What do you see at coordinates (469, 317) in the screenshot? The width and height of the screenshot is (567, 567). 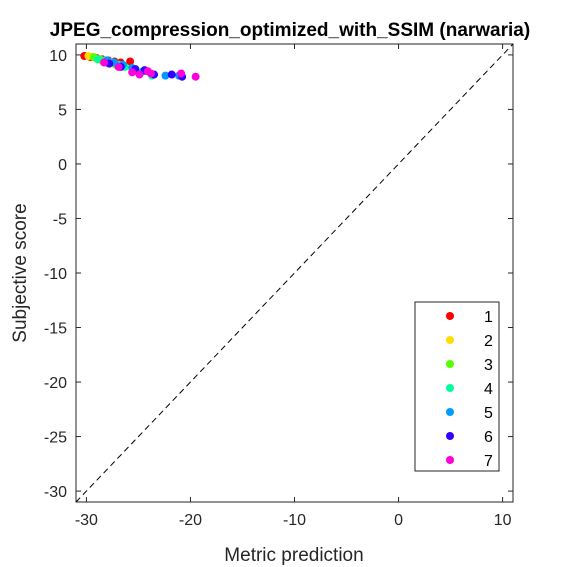 I see `legend-item-1: 1` at bounding box center [469, 317].